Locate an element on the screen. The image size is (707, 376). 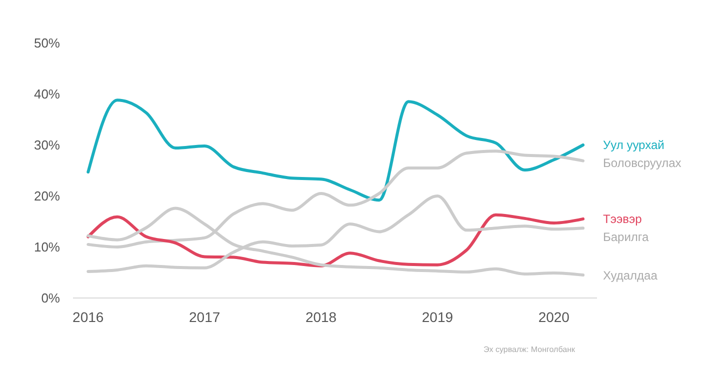
series-label: Барилга is located at coordinates (626, 237).